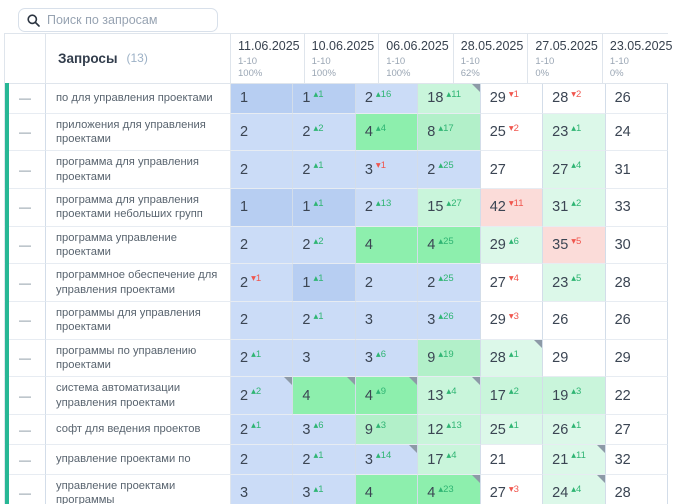 The image size is (673, 504). What do you see at coordinates (449, 321) in the screenshot?
I see `position-cell: 3 ▴26` at bounding box center [449, 321].